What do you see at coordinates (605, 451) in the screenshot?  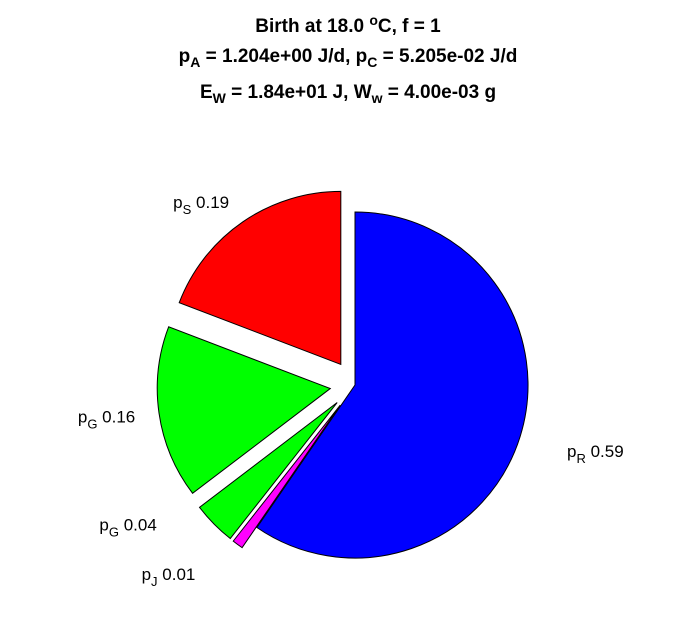 I see `slice-label-0-value: 0.59` at bounding box center [605, 451].